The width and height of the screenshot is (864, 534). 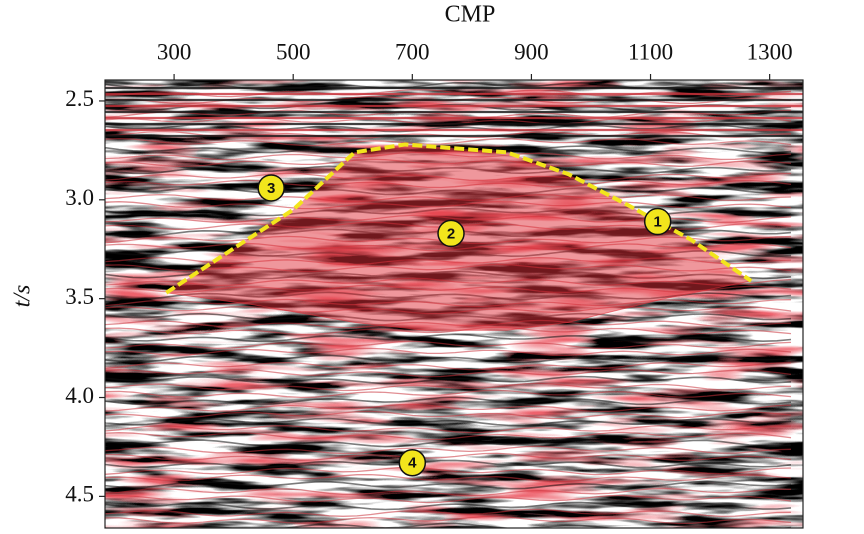 What do you see at coordinates (459, 305) in the screenshot?
I see `anomaly-base` at bounding box center [459, 305].